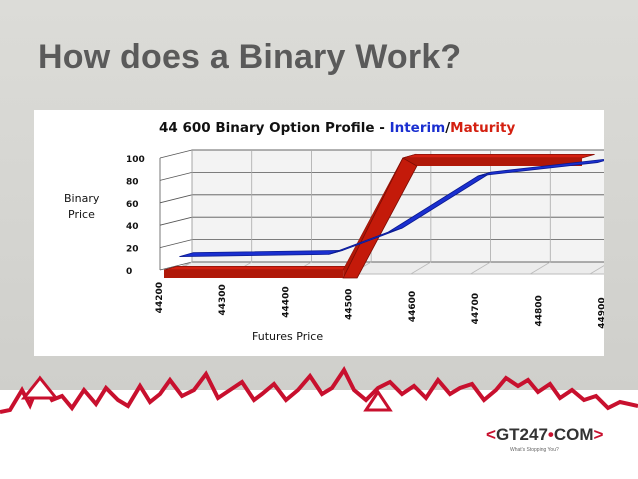 The width and height of the screenshot is (638, 479). What do you see at coordinates (545, 434) in the screenshot?
I see `logo-wordmark: <GT247•COM>` at bounding box center [545, 434].